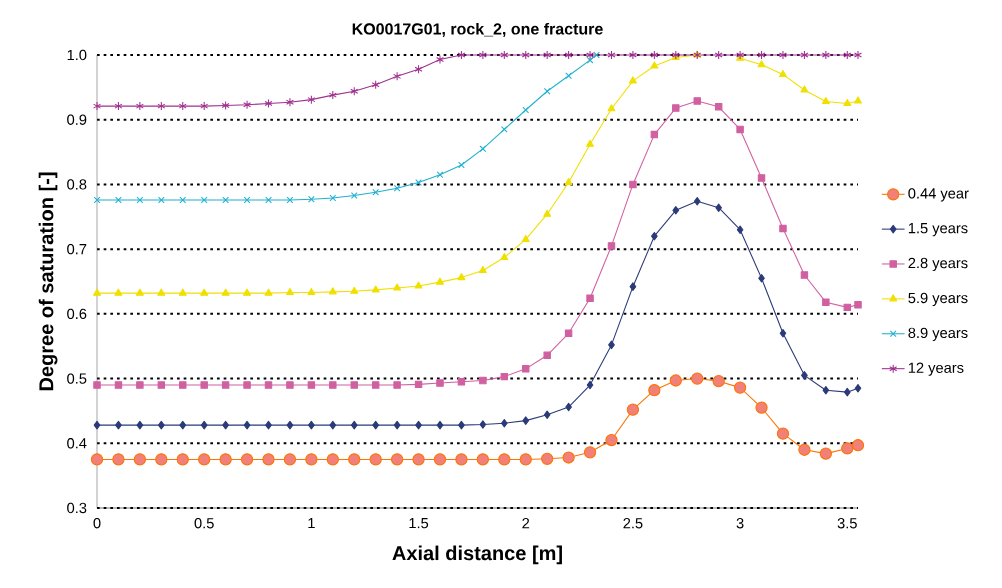 This screenshot has height=588, width=1002. I want to click on x-axis-title: Axial distance [m], so click(477, 555).